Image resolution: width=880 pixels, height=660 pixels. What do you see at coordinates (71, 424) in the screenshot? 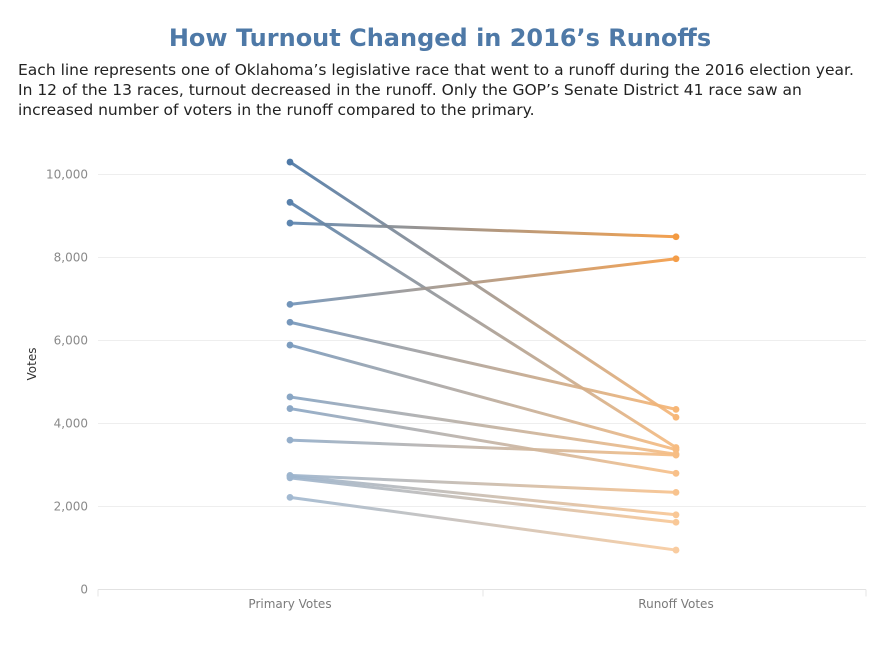
I see `y-tick-label: 4,000` at bounding box center [71, 424].